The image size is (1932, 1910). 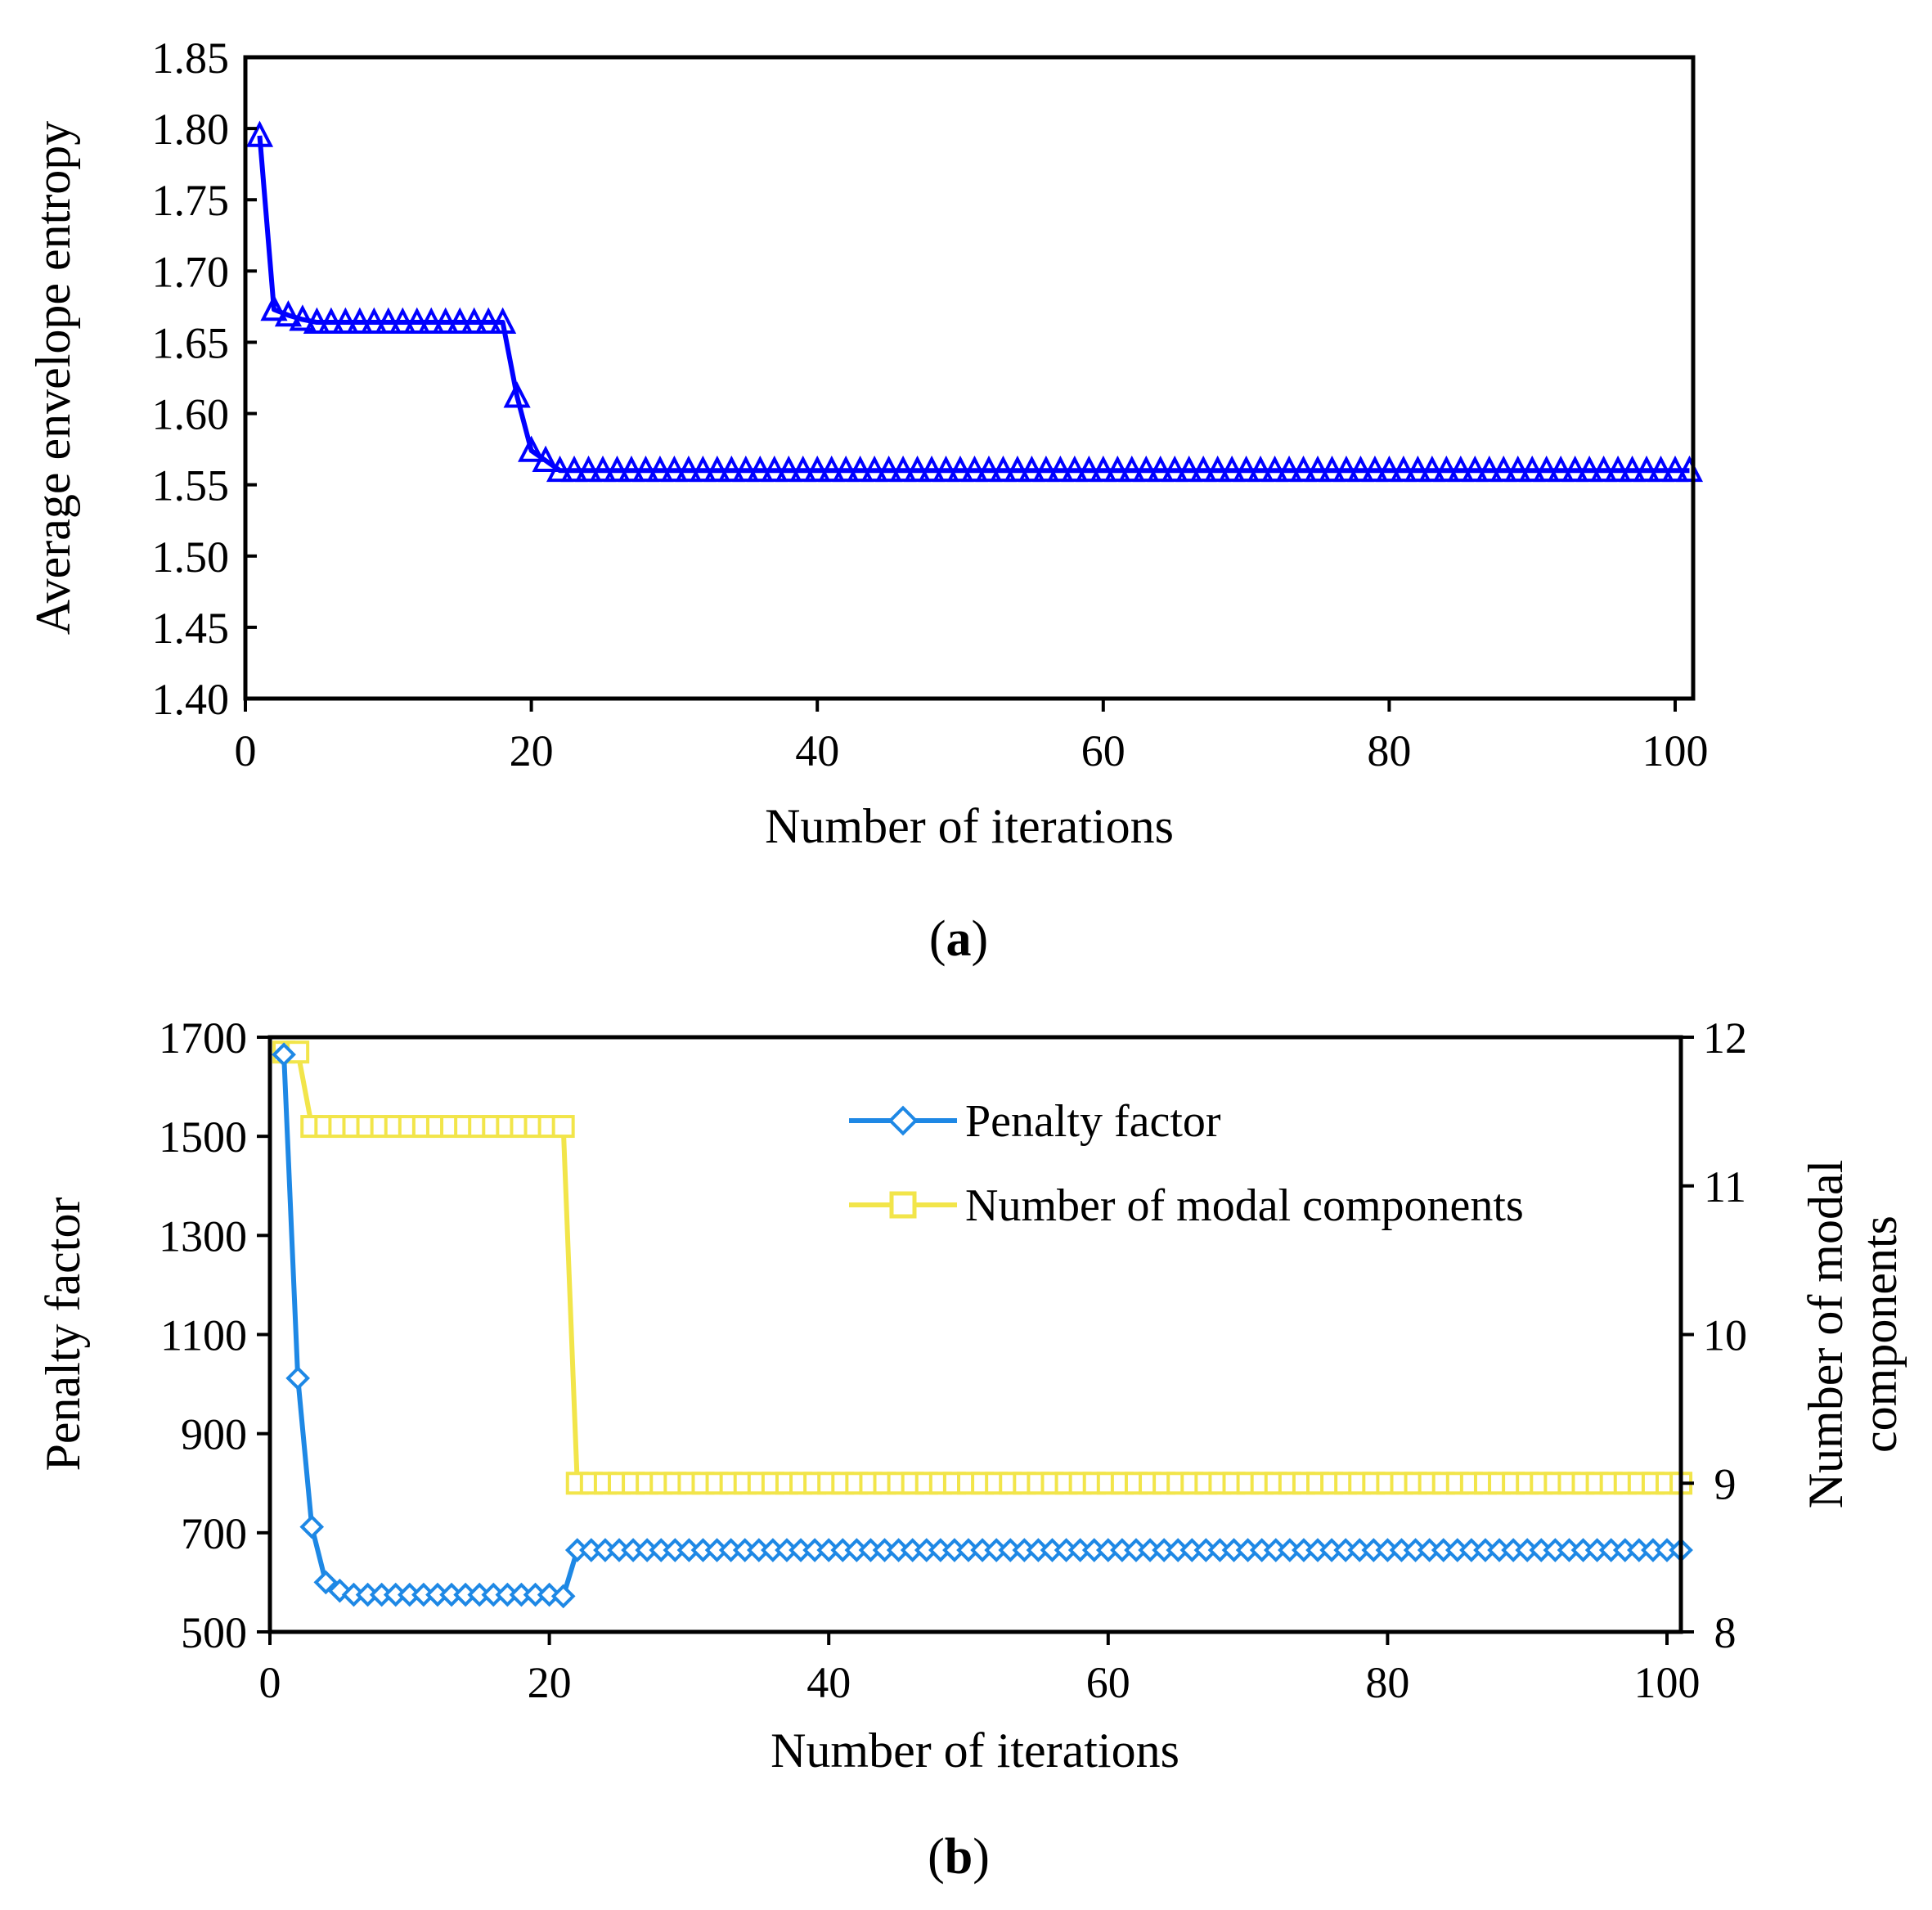 I want to click on chart-b-right-y-tick-label: 12, so click(x=1725, y=1038).